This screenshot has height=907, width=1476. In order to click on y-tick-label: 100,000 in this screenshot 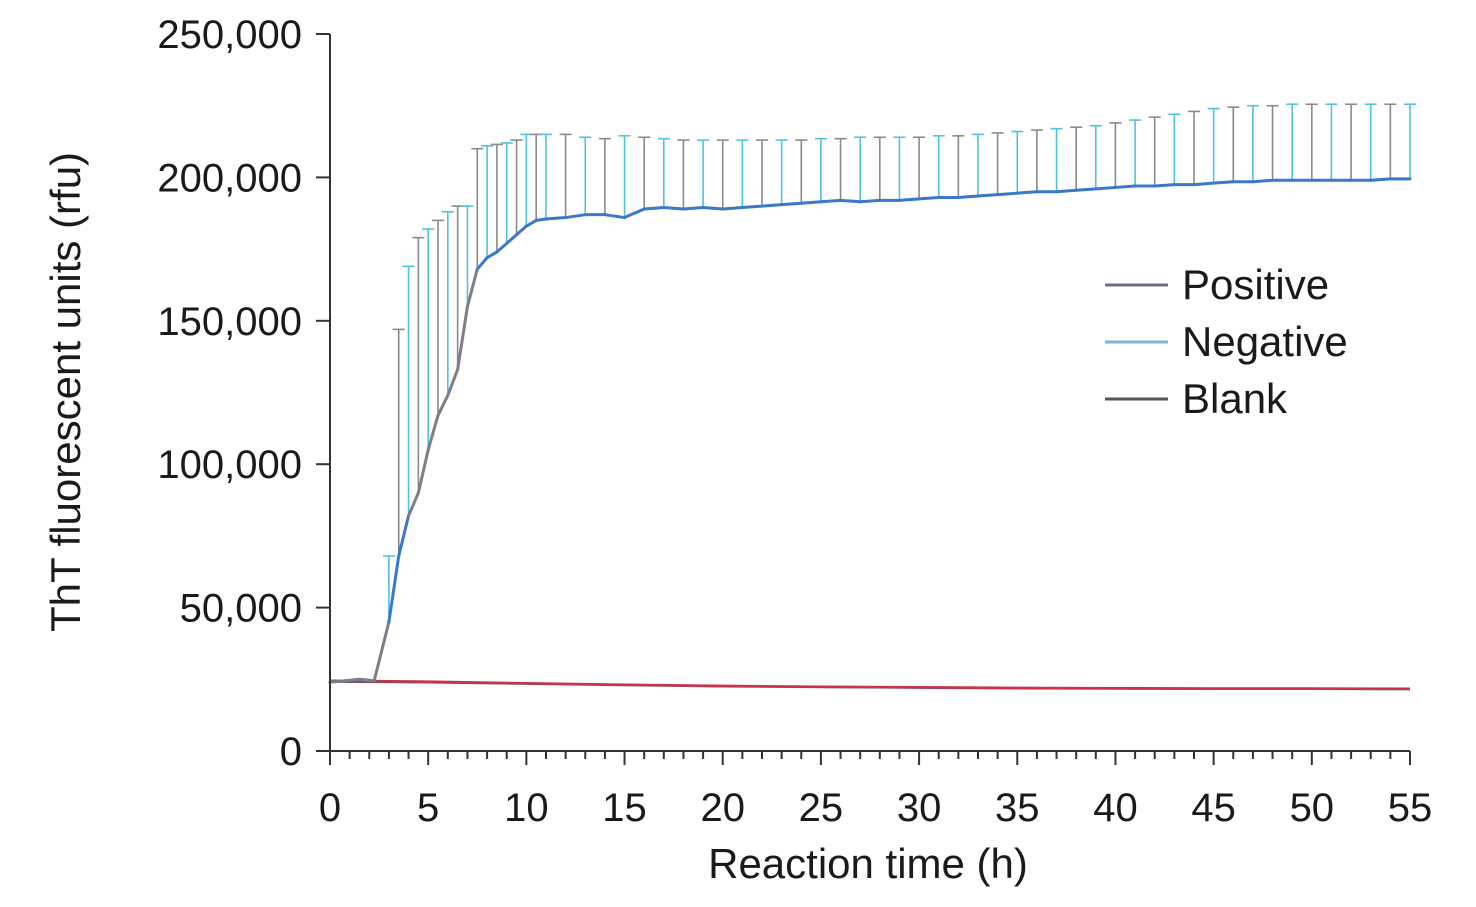, I will do `click(229, 465)`.